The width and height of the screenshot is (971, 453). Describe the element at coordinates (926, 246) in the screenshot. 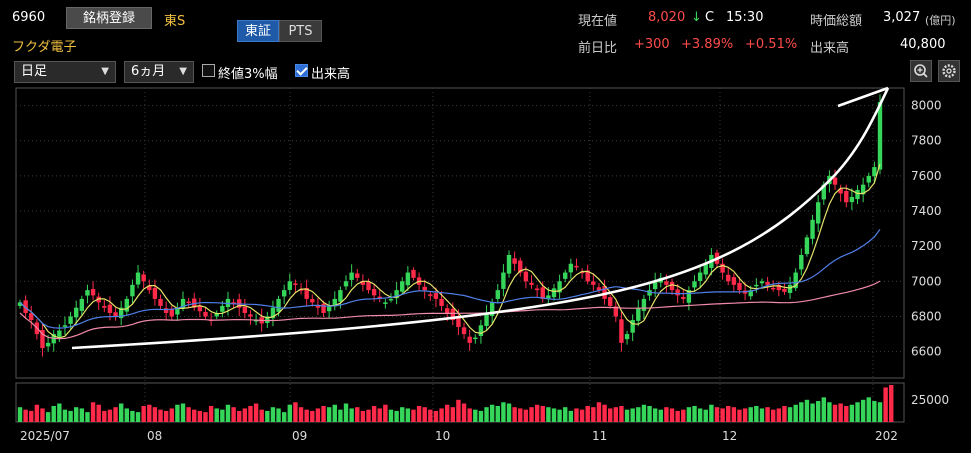

I see `y-tick-label: 7200` at that location.